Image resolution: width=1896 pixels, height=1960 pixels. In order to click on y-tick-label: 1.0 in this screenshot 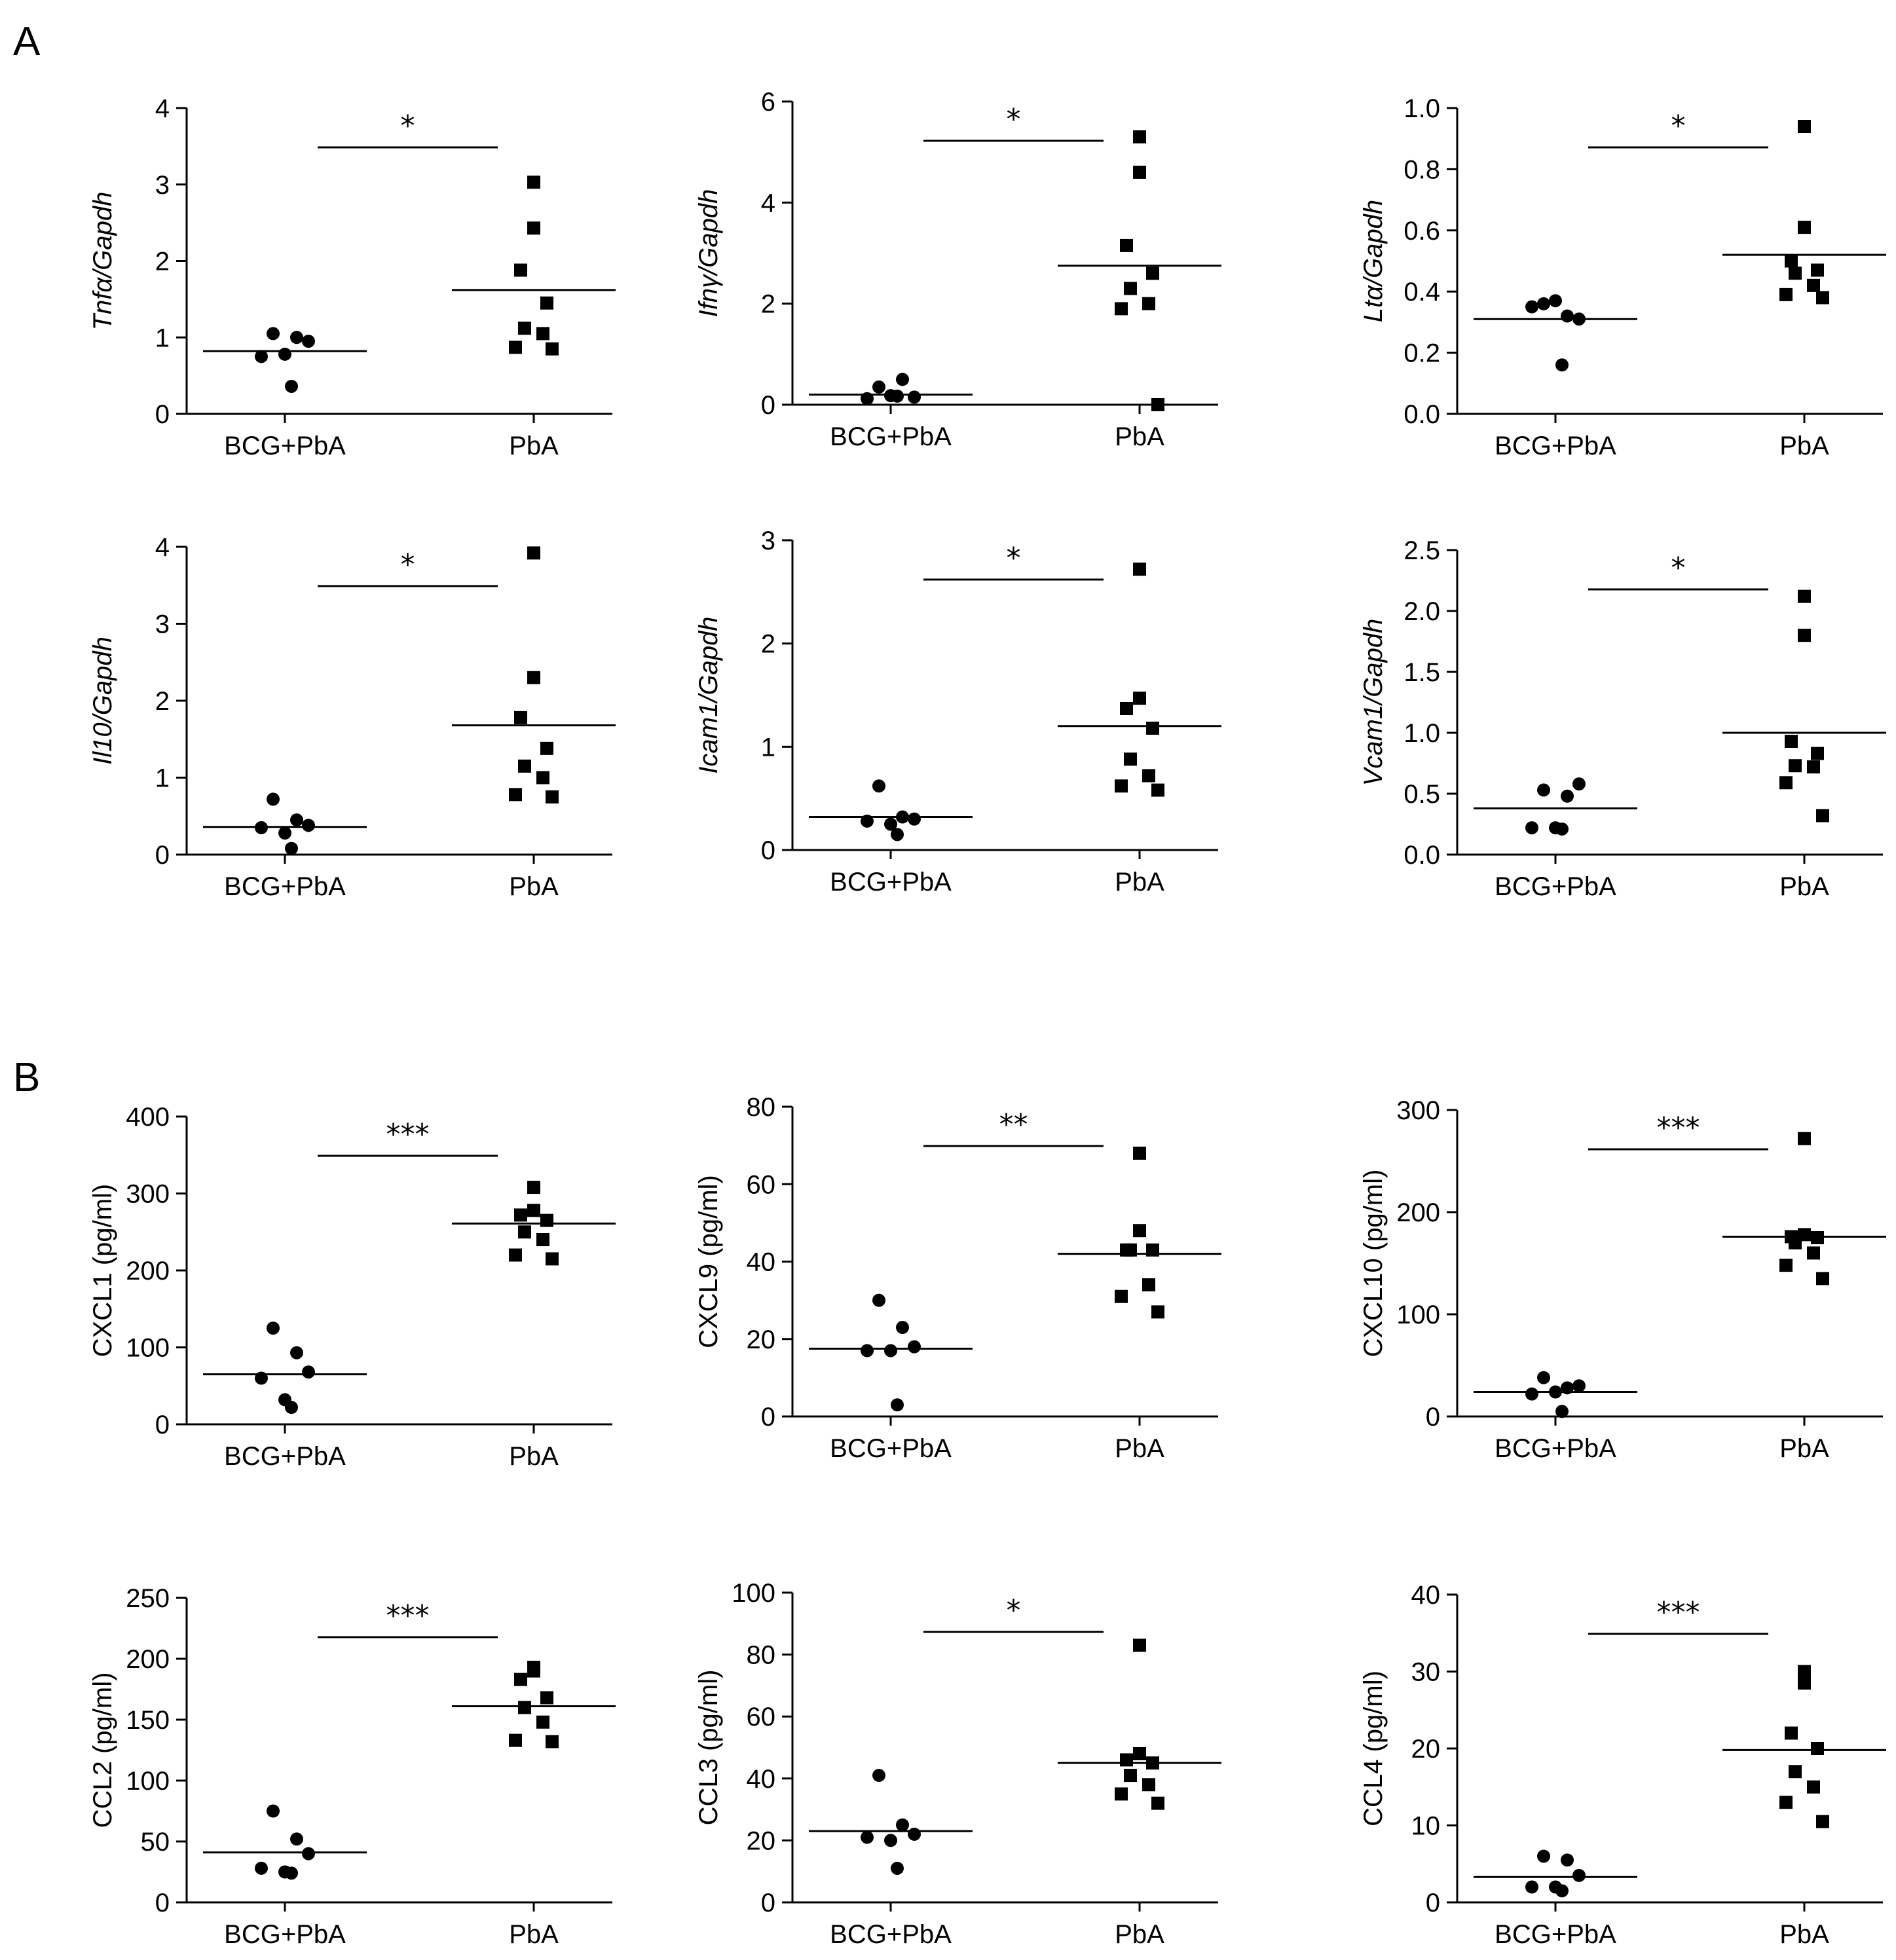, I will do `click(1421, 733)`.